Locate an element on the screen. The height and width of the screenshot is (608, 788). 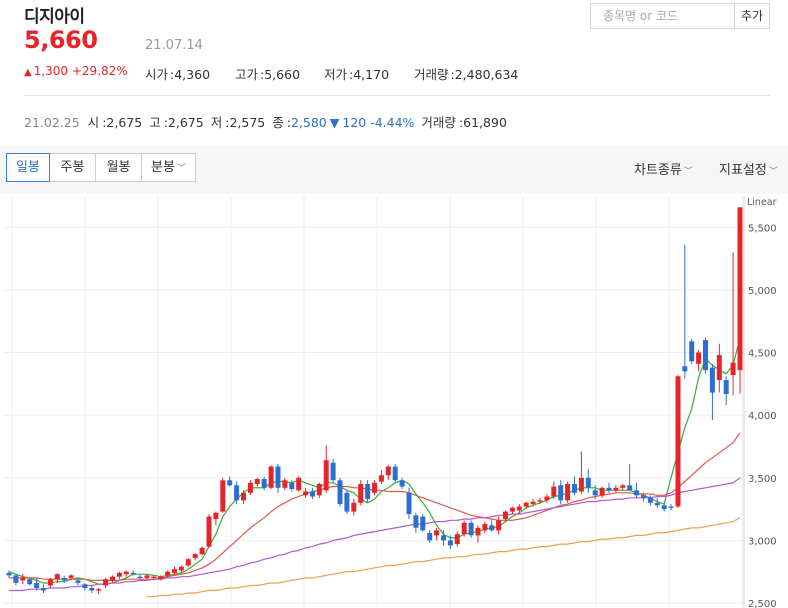
open-label: 시가 is located at coordinates (157, 74).